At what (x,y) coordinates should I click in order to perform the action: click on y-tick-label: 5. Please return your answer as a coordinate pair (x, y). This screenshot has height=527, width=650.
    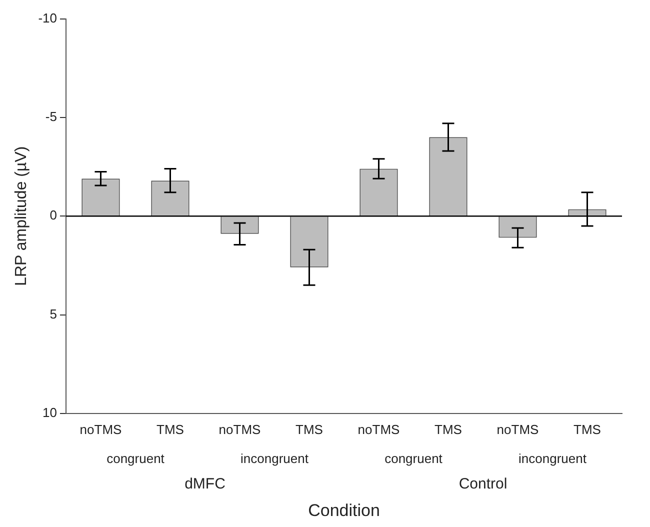
    Looking at the image, I should click on (53, 314).